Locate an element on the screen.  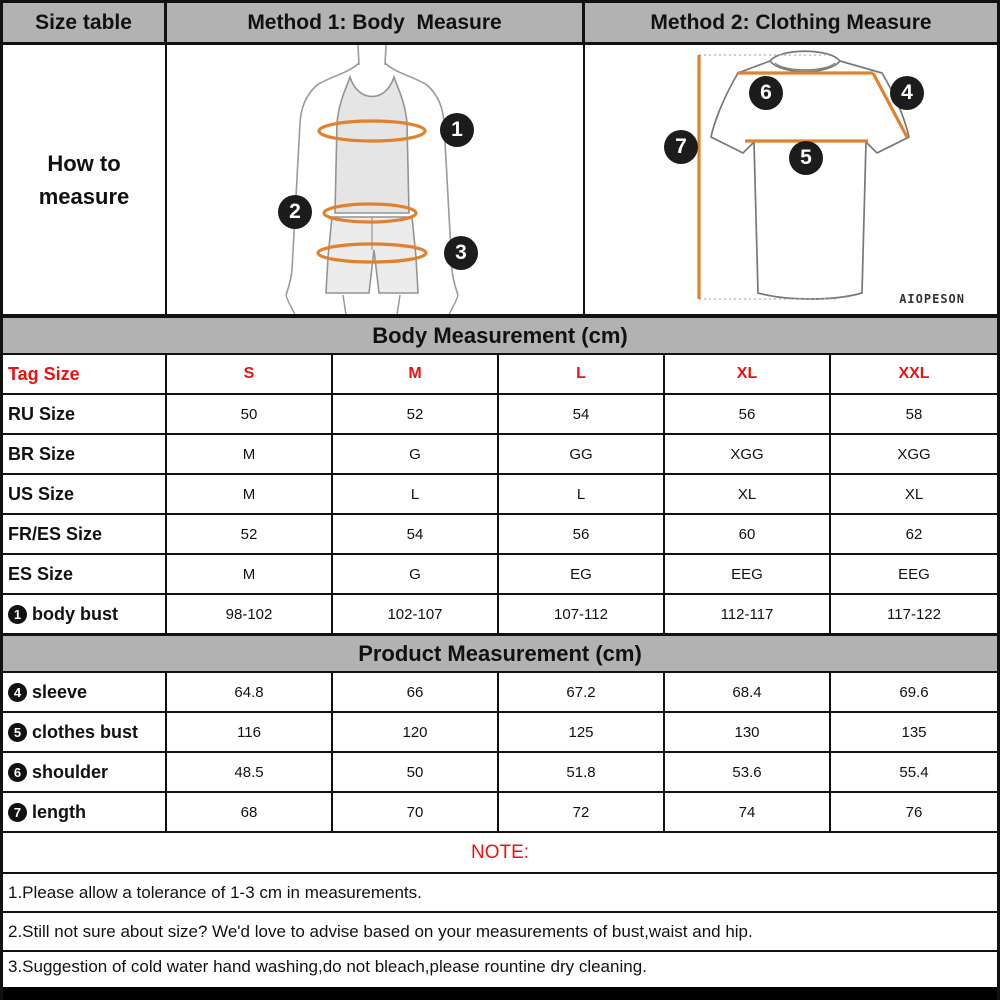
row-label-text: length is located at coordinates (59, 811).